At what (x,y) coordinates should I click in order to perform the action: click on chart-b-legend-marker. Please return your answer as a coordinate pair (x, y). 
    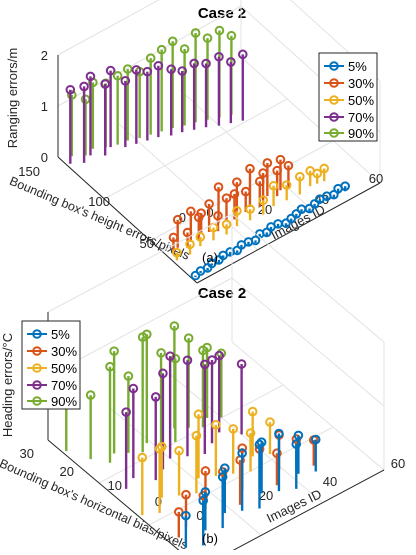
    Looking at the image, I should click on (37, 385).